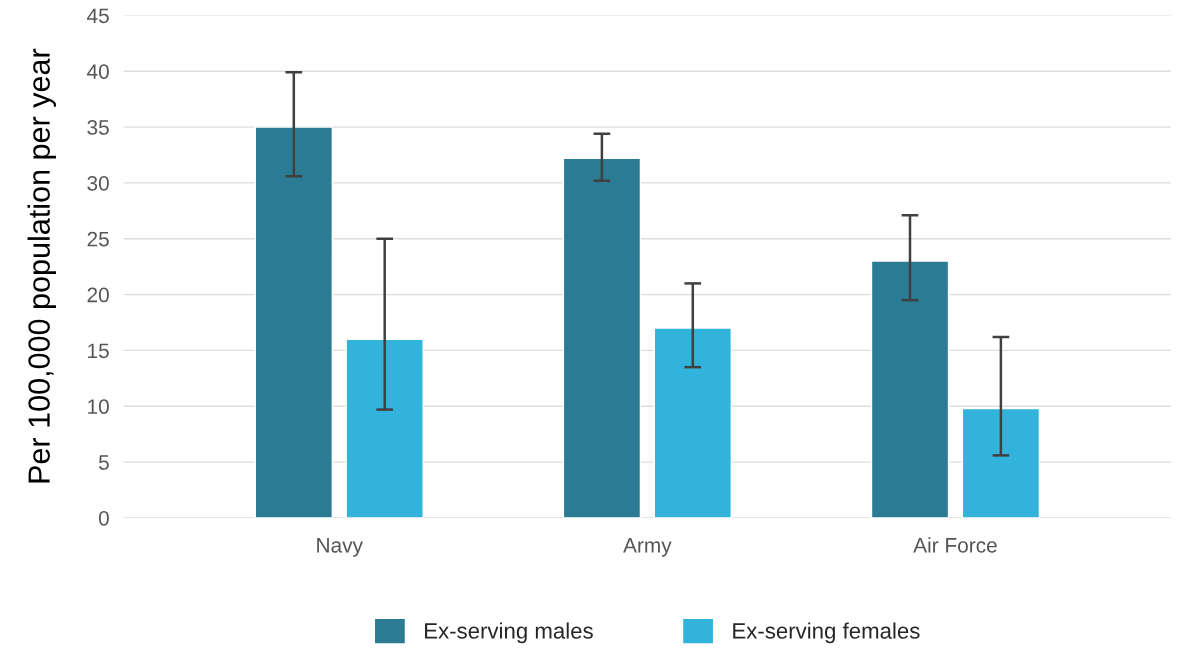  Describe the element at coordinates (98, 183) in the screenshot. I see `y-tick-label: 30` at that location.